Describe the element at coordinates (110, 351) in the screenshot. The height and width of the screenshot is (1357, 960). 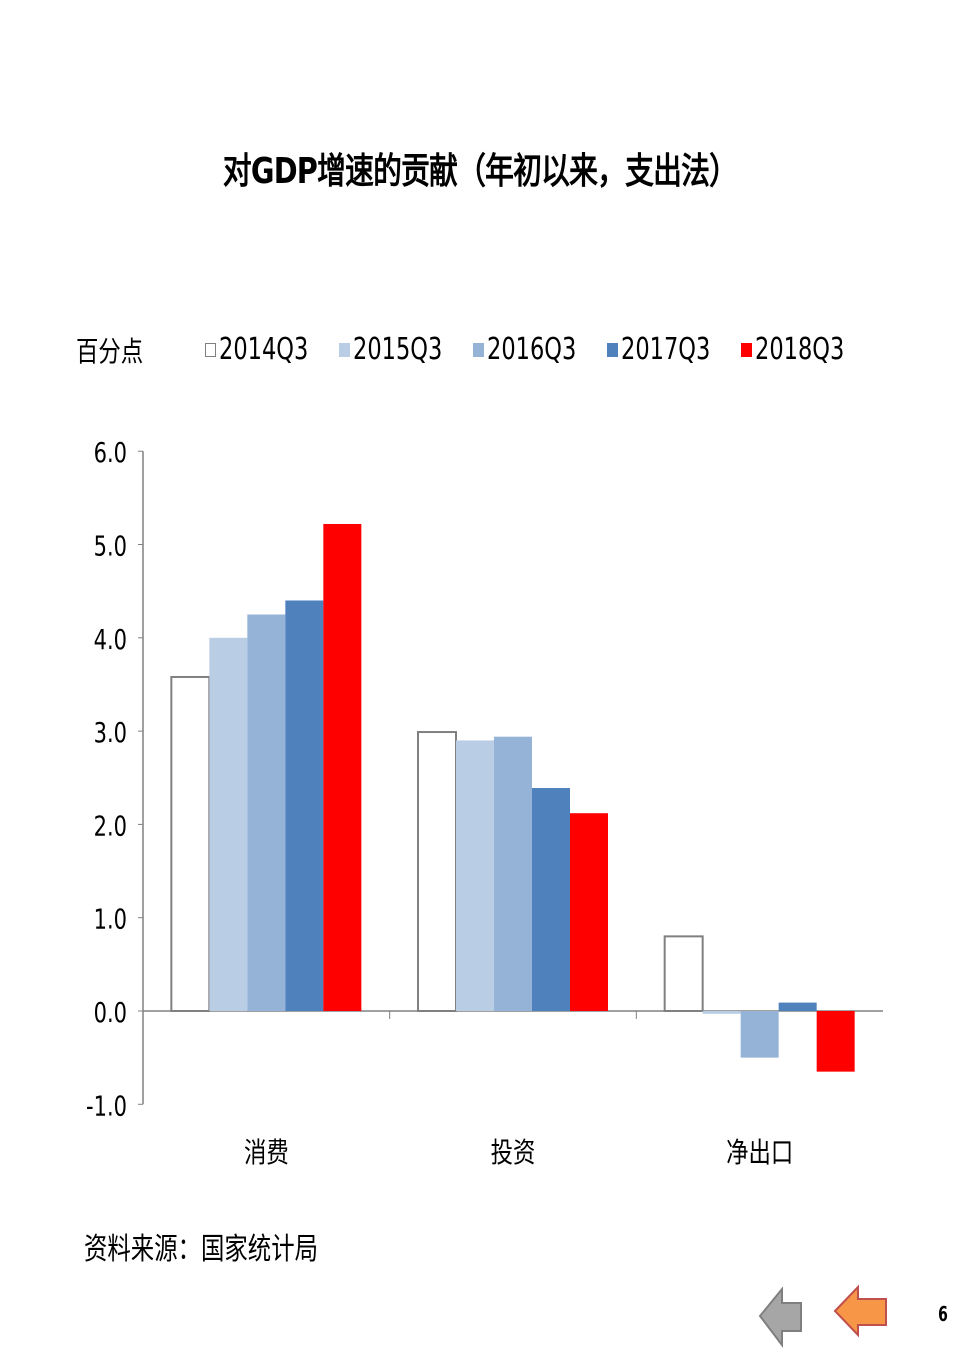
I see `y-axis-unit: 百分点` at that location.